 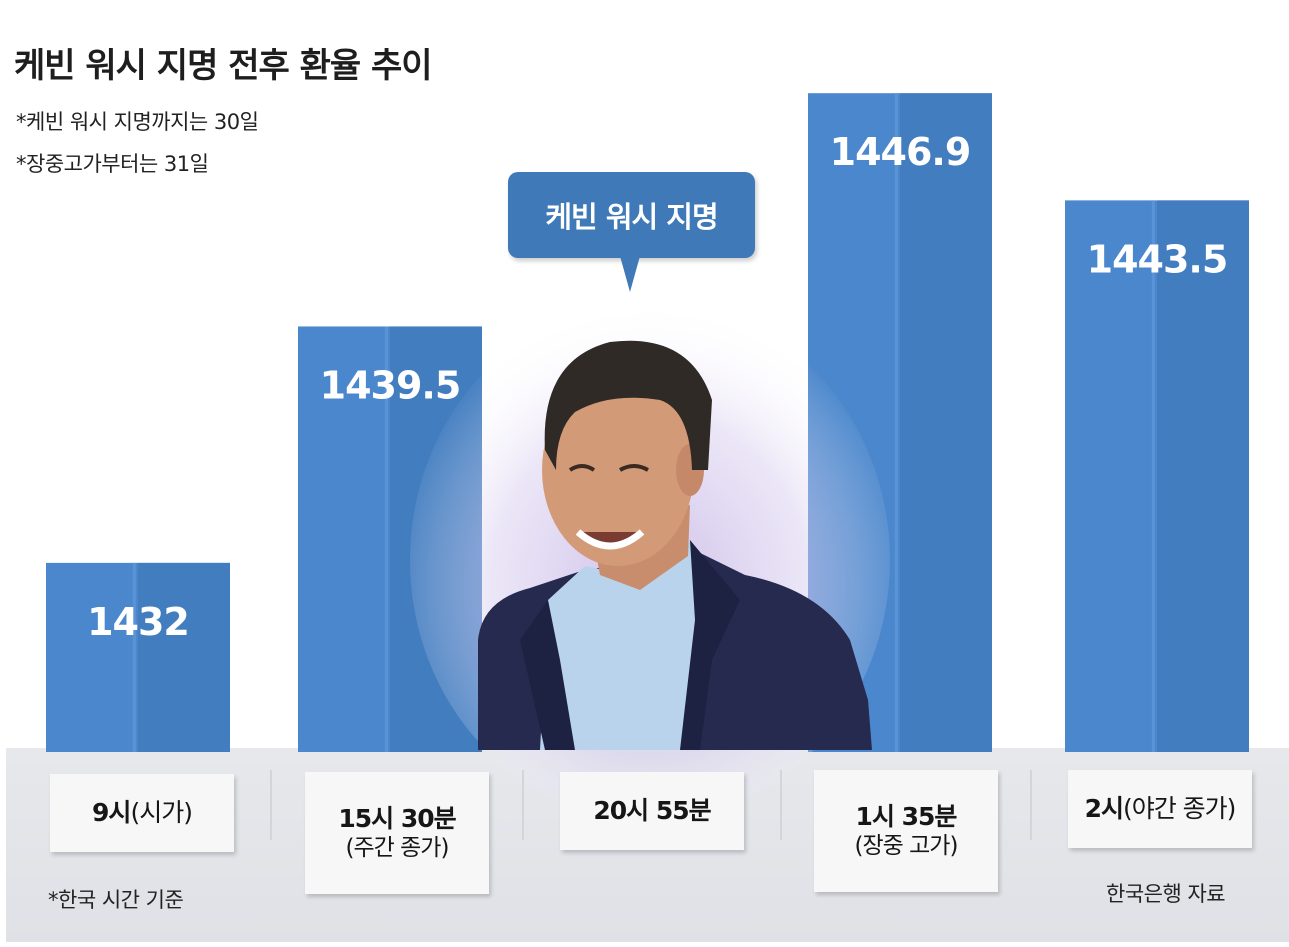 What do you see at coordinates (397, 848) in the screenshot?
I see `x-tick-sub: (주간 종가)` at bounding box center [397, 848].